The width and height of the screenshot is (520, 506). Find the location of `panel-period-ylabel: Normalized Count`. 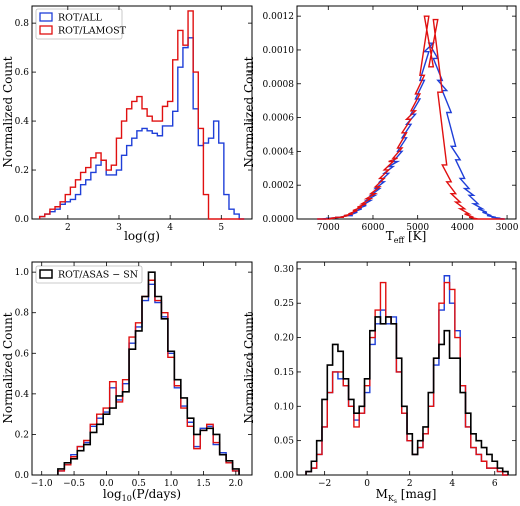

panel-period-ylabel: Normalized Count is located at coordinates (8, 367).